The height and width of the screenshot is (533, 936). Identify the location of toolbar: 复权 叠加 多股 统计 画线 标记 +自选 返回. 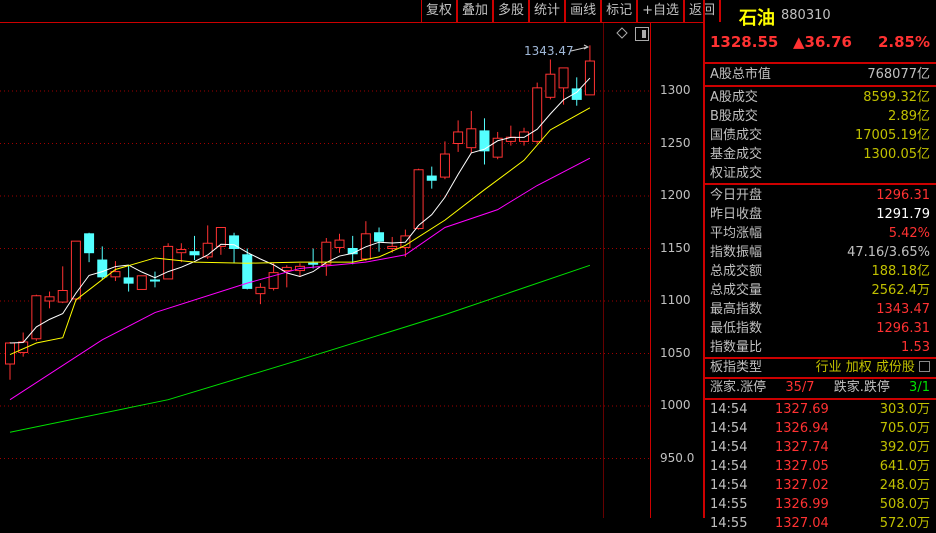
(571, 11).